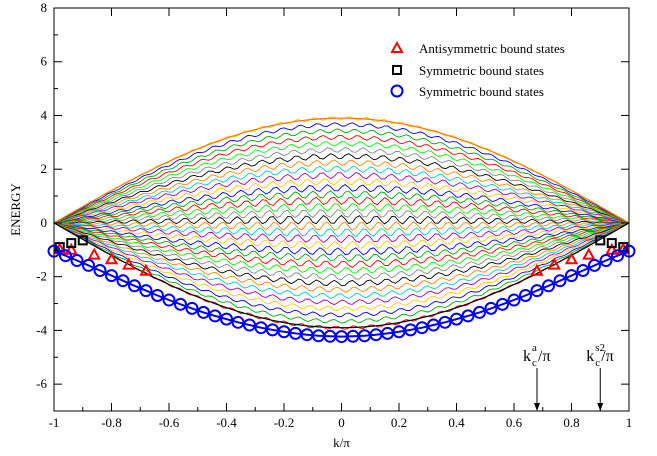  What do you see at coordinates (397, 46) in the screenshot?
I see `legend-marker-triangle` at bounding box center [397, 46].